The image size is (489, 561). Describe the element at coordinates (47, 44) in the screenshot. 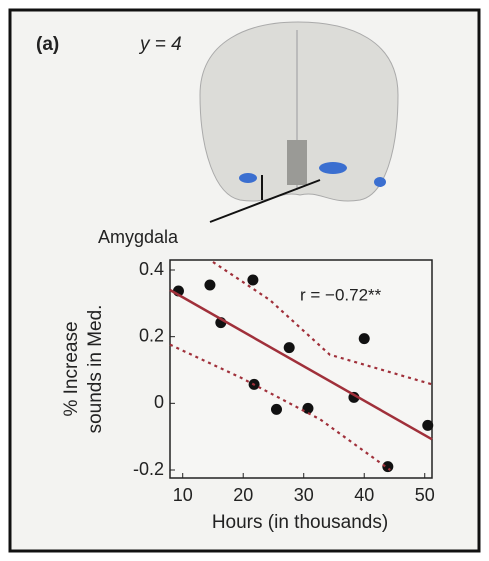

I see `panel-label: (a)` at that location.